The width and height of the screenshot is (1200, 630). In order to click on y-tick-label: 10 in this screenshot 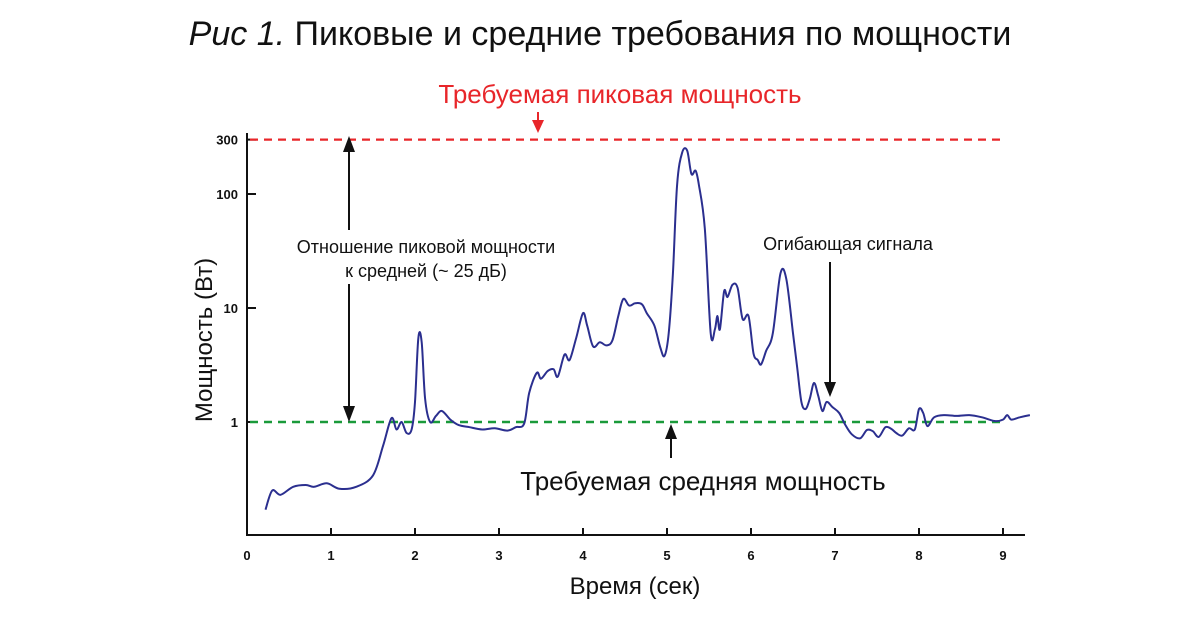, I will do `click(231, 308)`.